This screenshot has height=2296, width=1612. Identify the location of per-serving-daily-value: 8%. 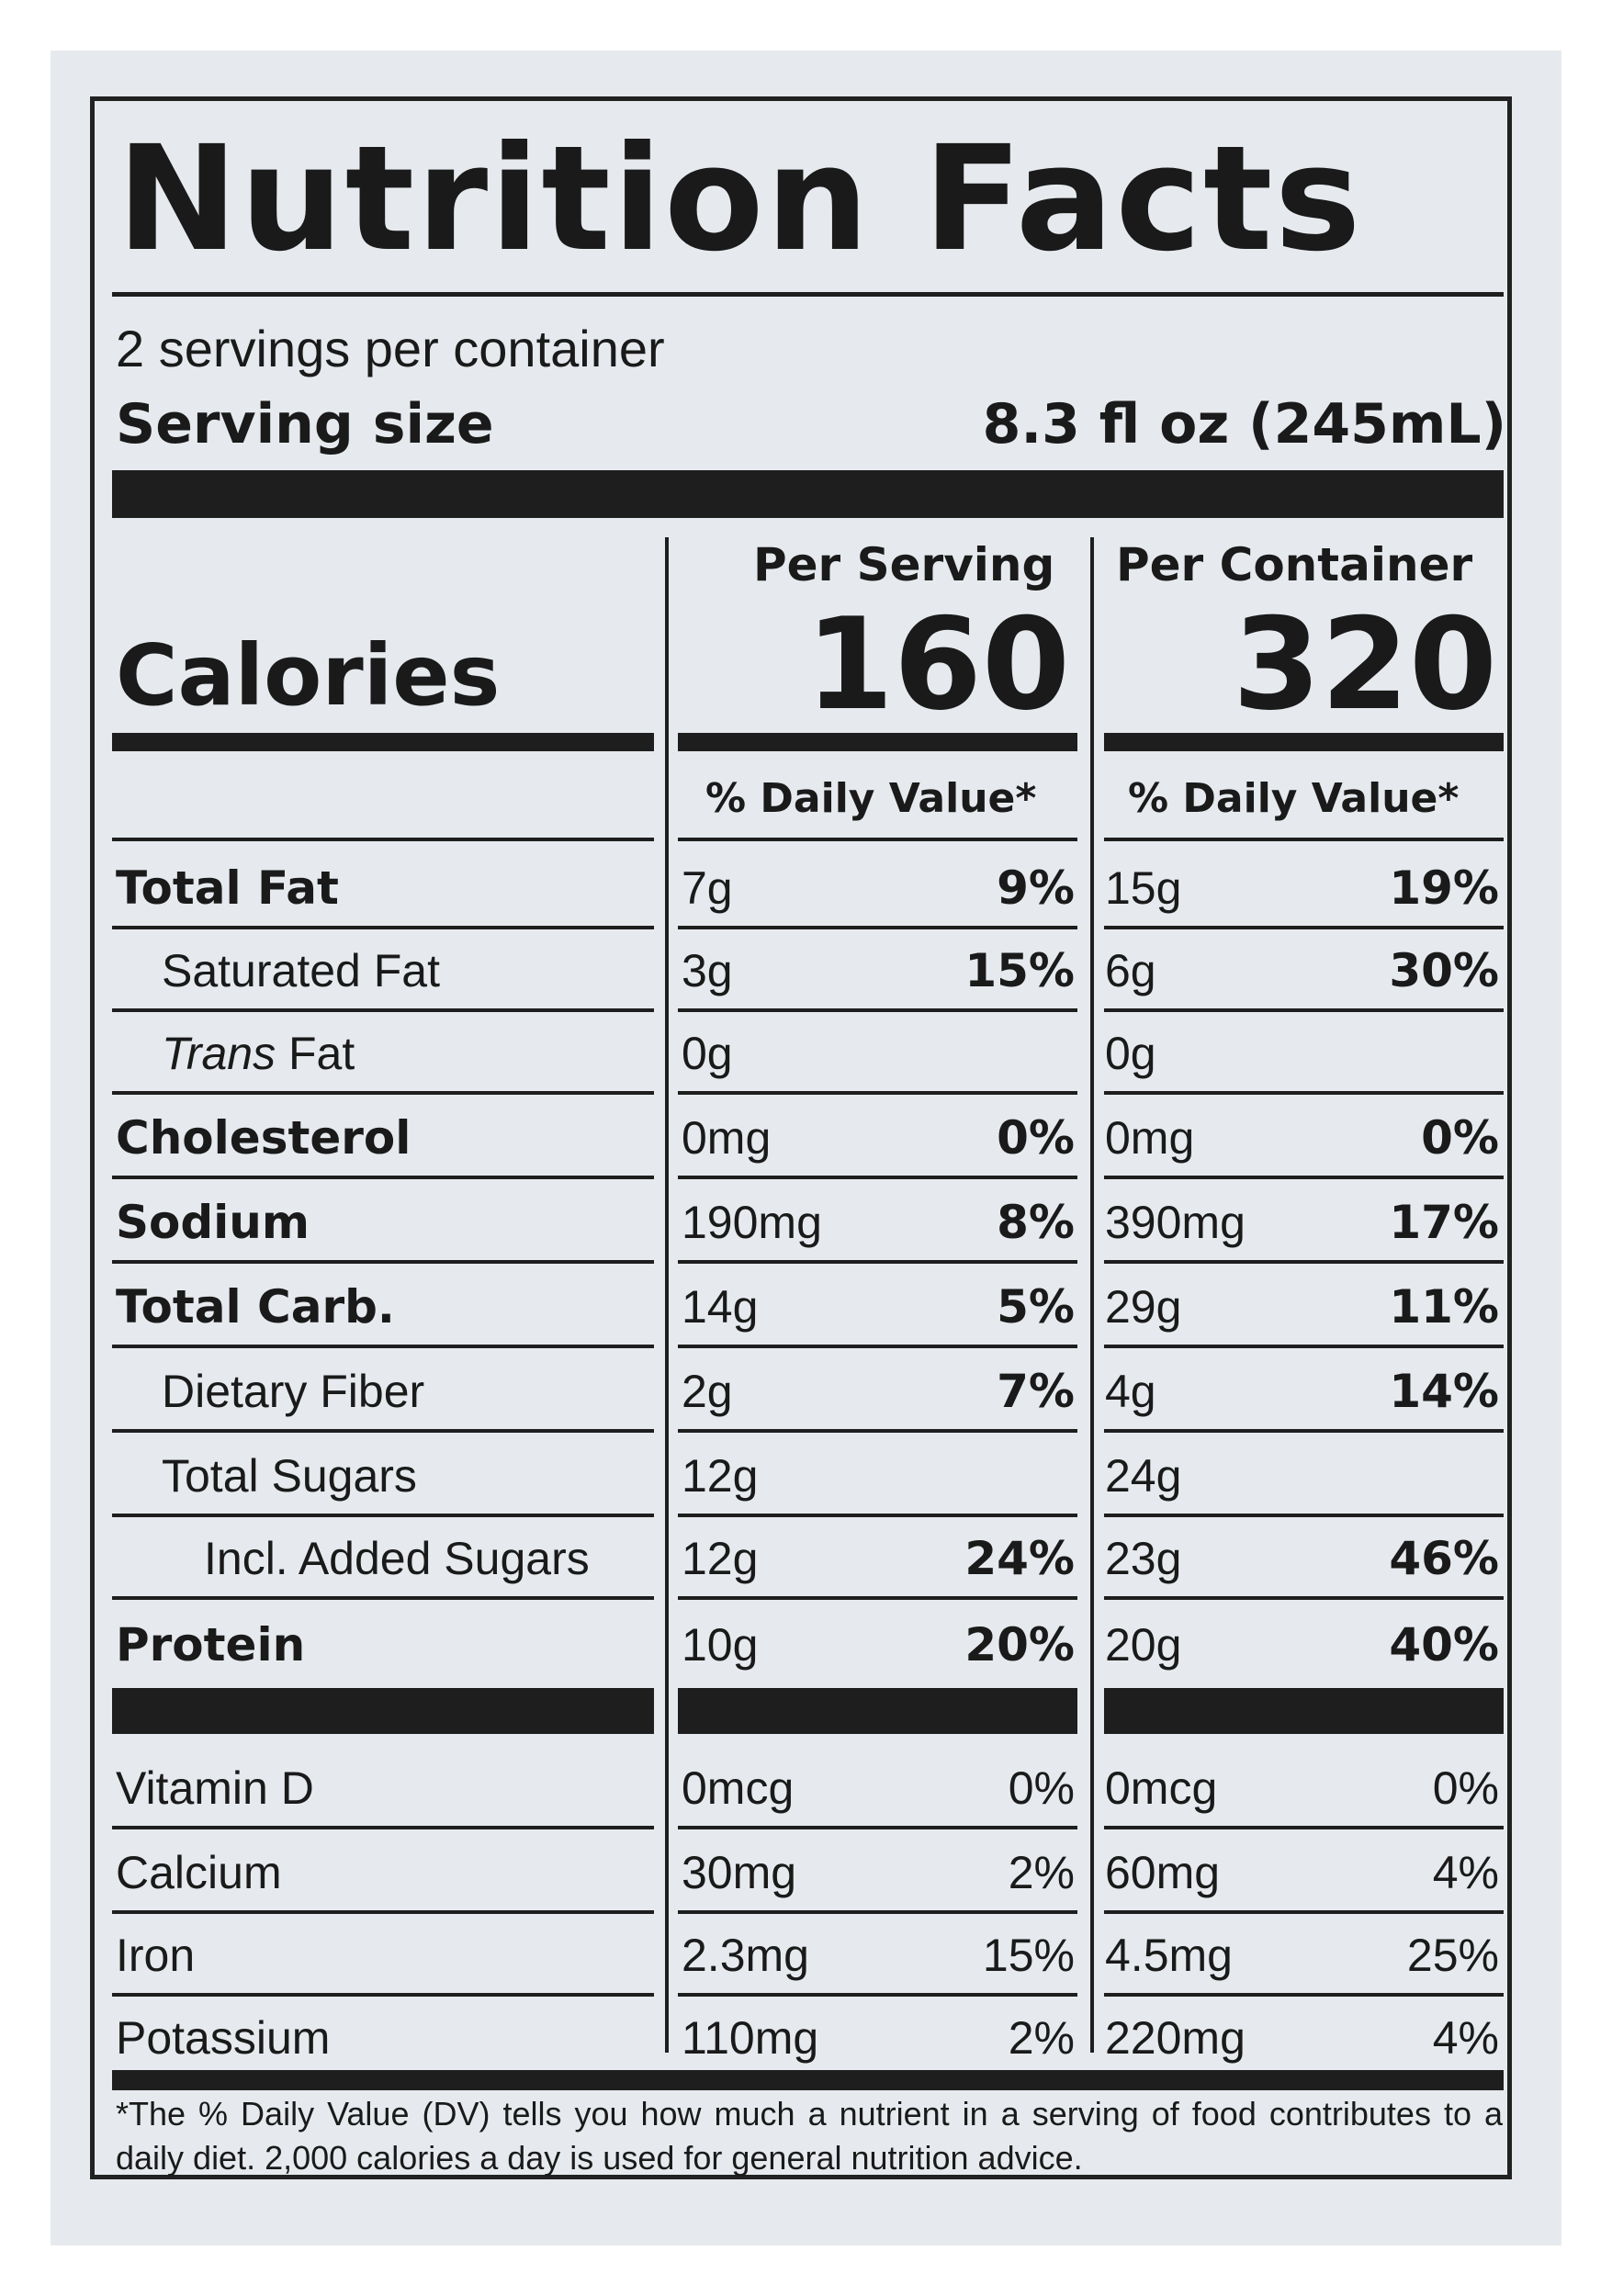
(1036, 1222).